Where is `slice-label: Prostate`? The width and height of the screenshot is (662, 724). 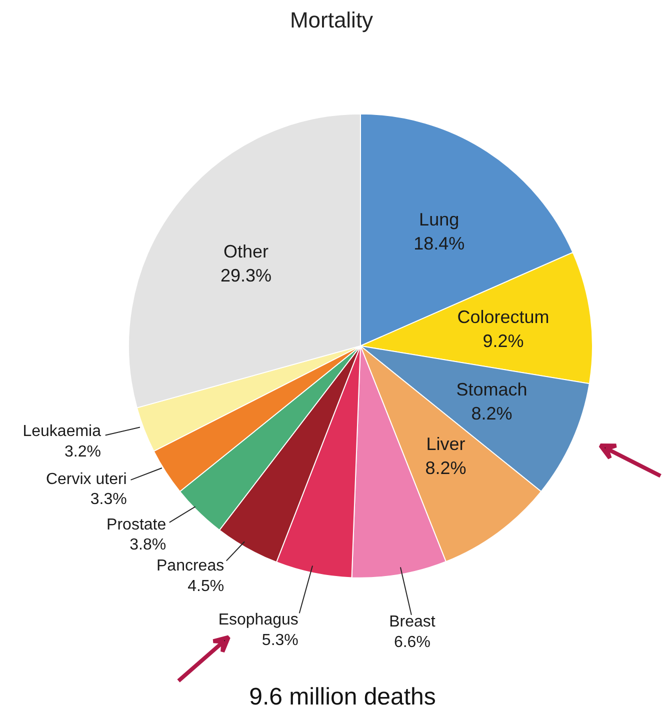
slice-label: Prostate is located at coordinates (136, 525).